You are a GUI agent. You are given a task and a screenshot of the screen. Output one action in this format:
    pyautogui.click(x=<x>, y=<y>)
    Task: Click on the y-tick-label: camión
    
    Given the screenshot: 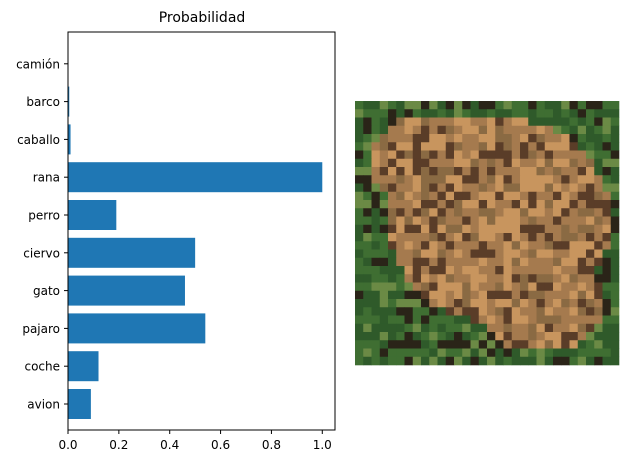 What is the action you would take?
    pyautogui.click(x=38, y=64)
    